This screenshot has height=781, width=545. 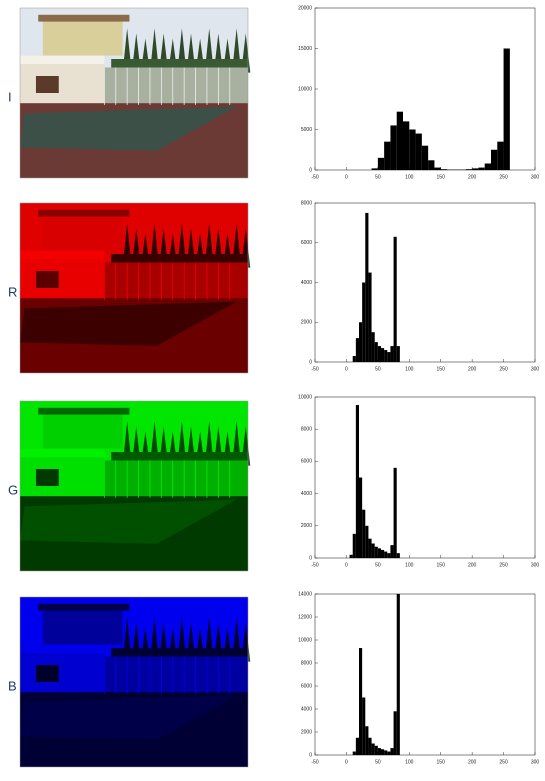 I want to click on doorway, so click(x=47, y=84).